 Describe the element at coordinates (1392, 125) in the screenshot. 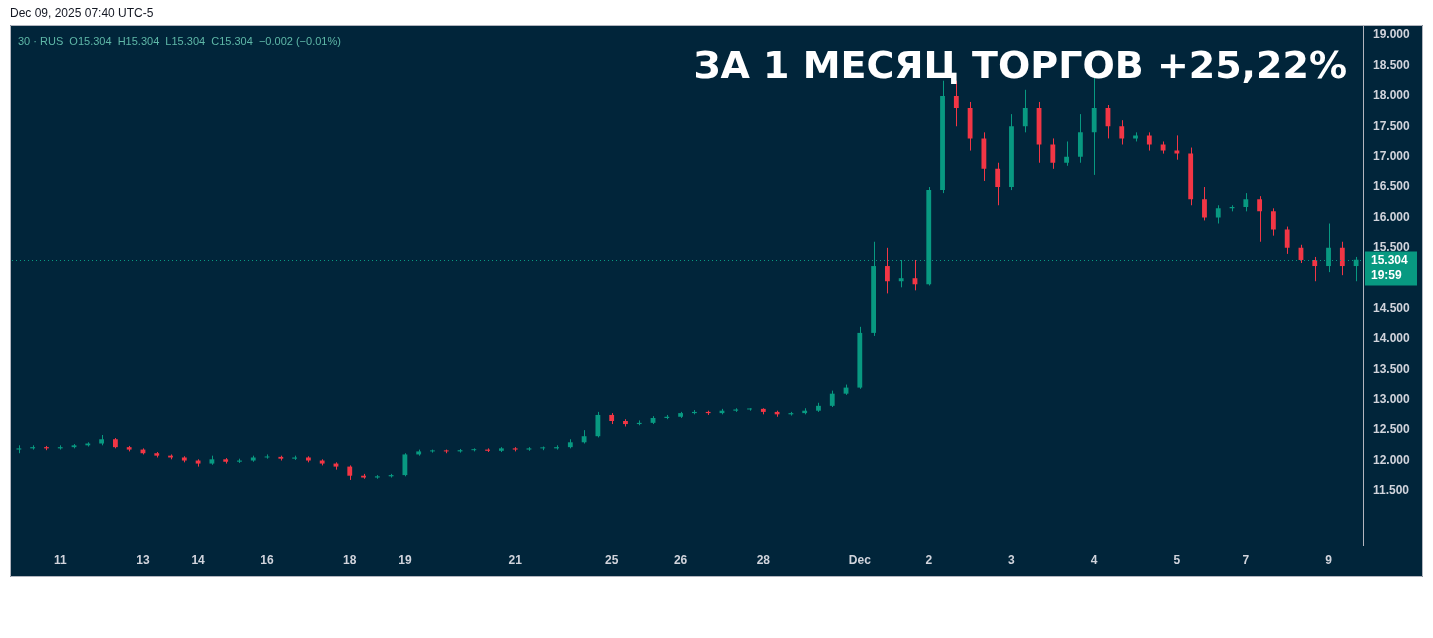

I see `y-tick-label: 17.500` at that location.